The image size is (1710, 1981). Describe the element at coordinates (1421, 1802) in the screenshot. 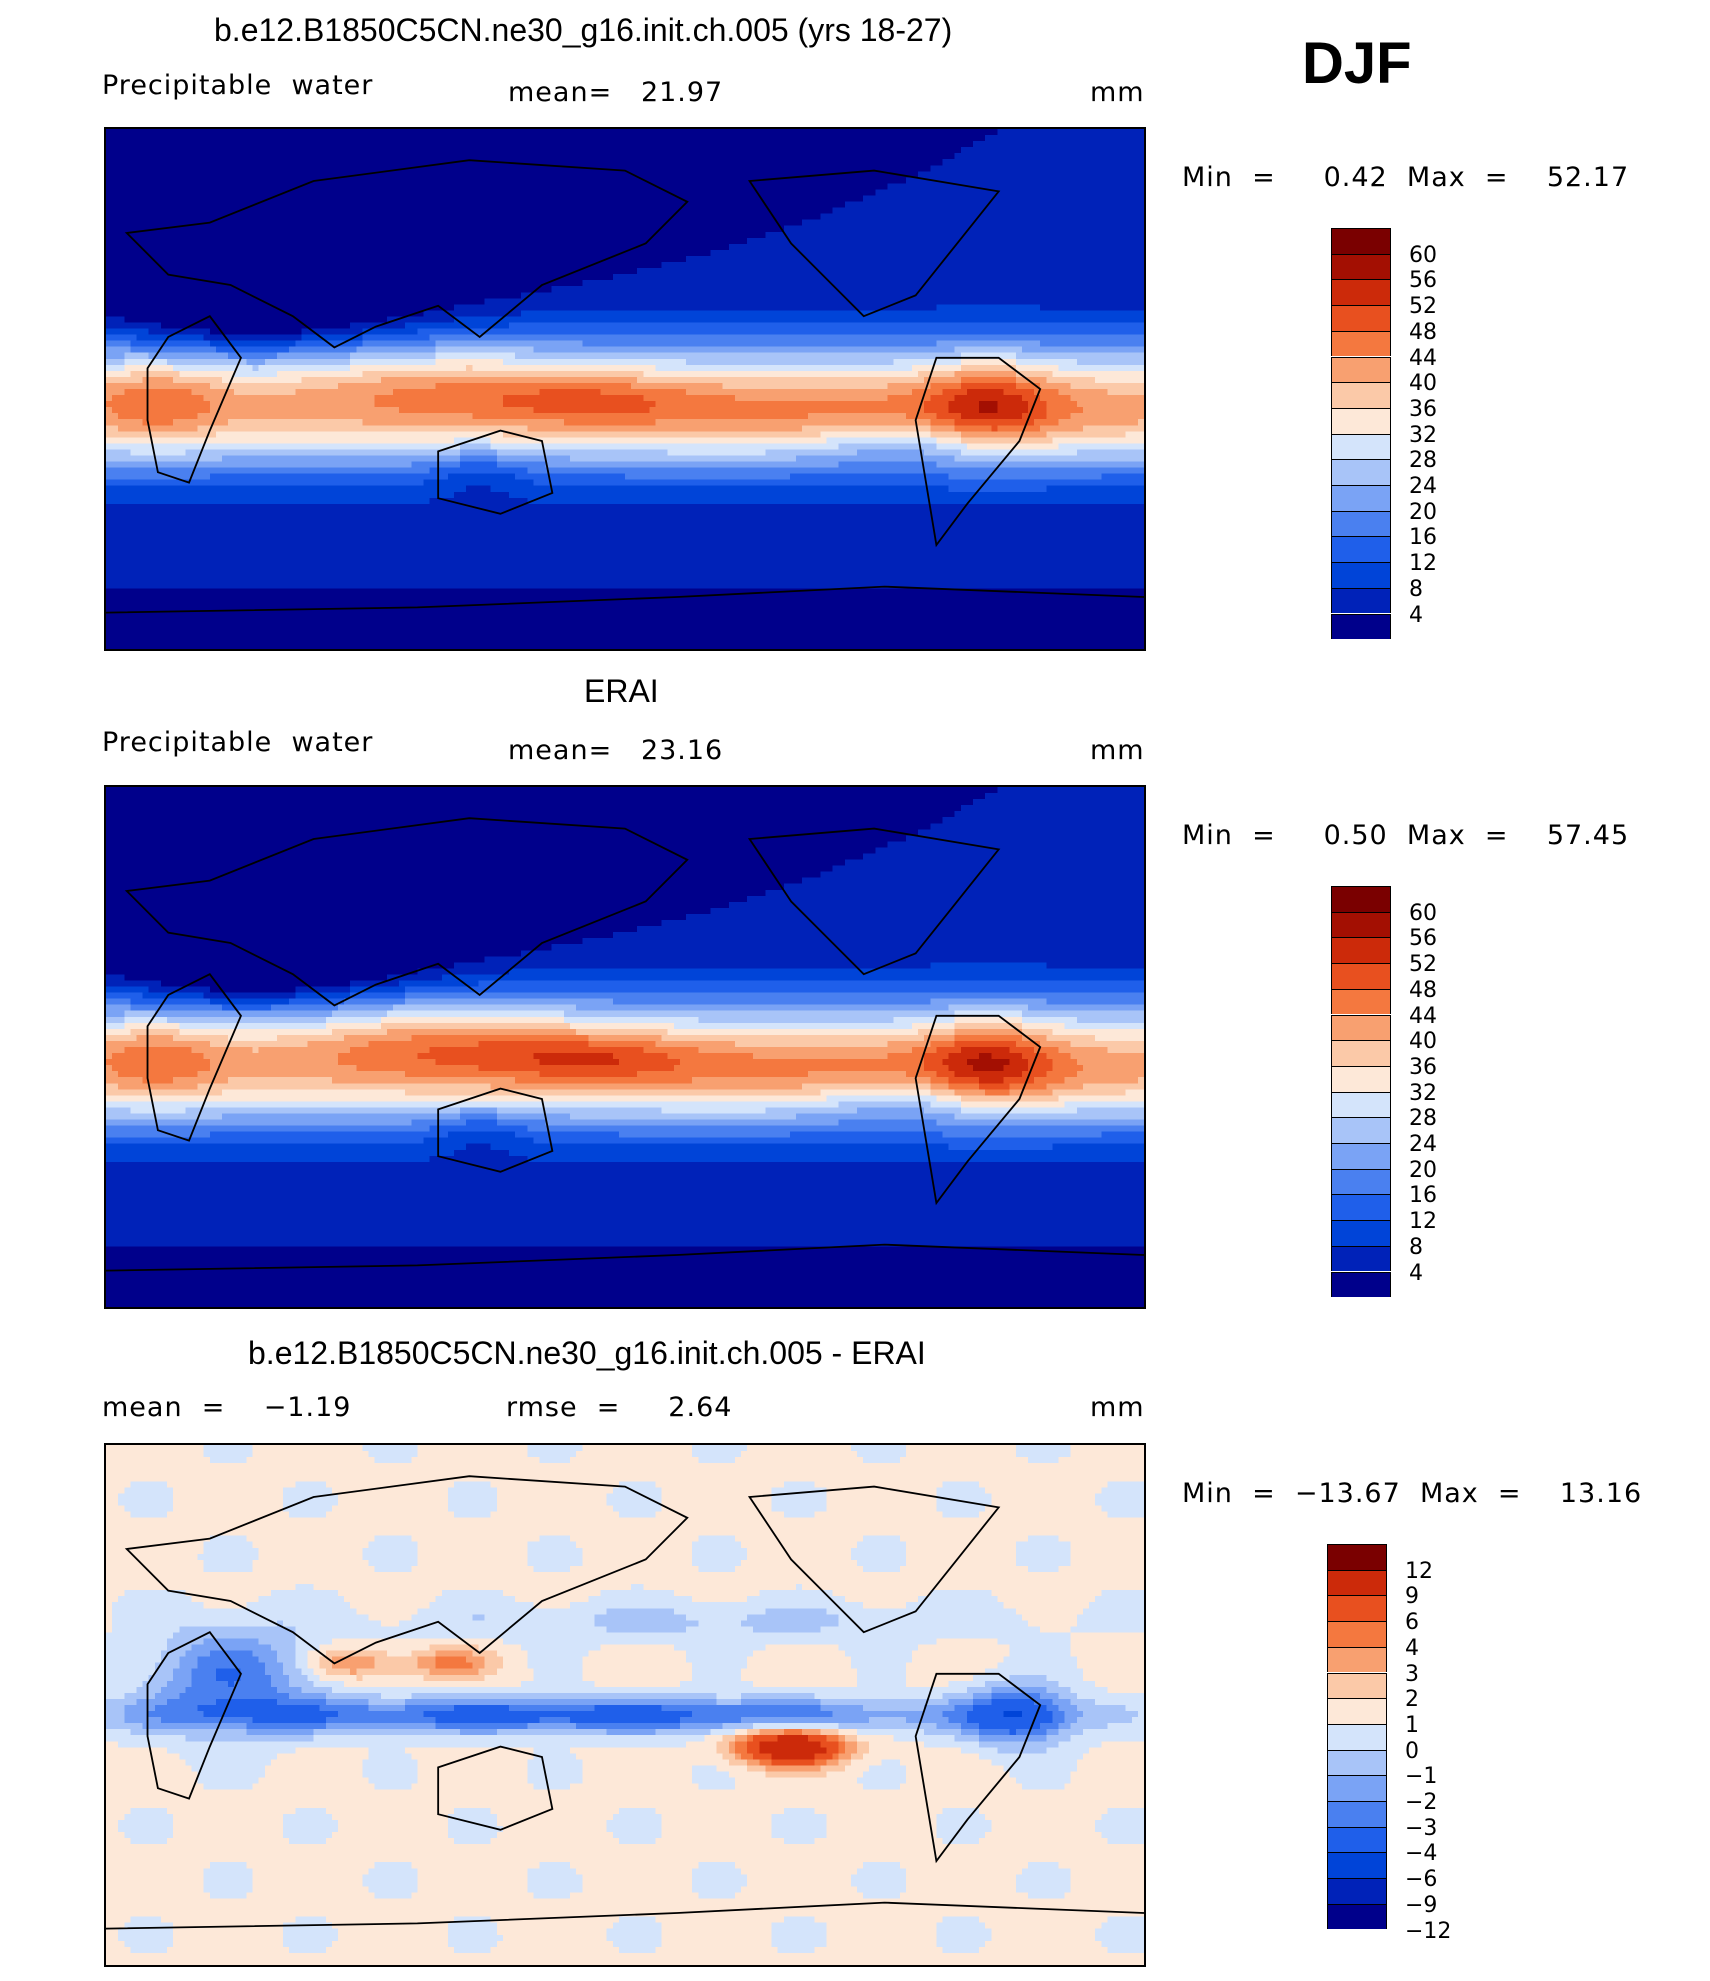

I see `colorbar-tick-label: −2` at that location.